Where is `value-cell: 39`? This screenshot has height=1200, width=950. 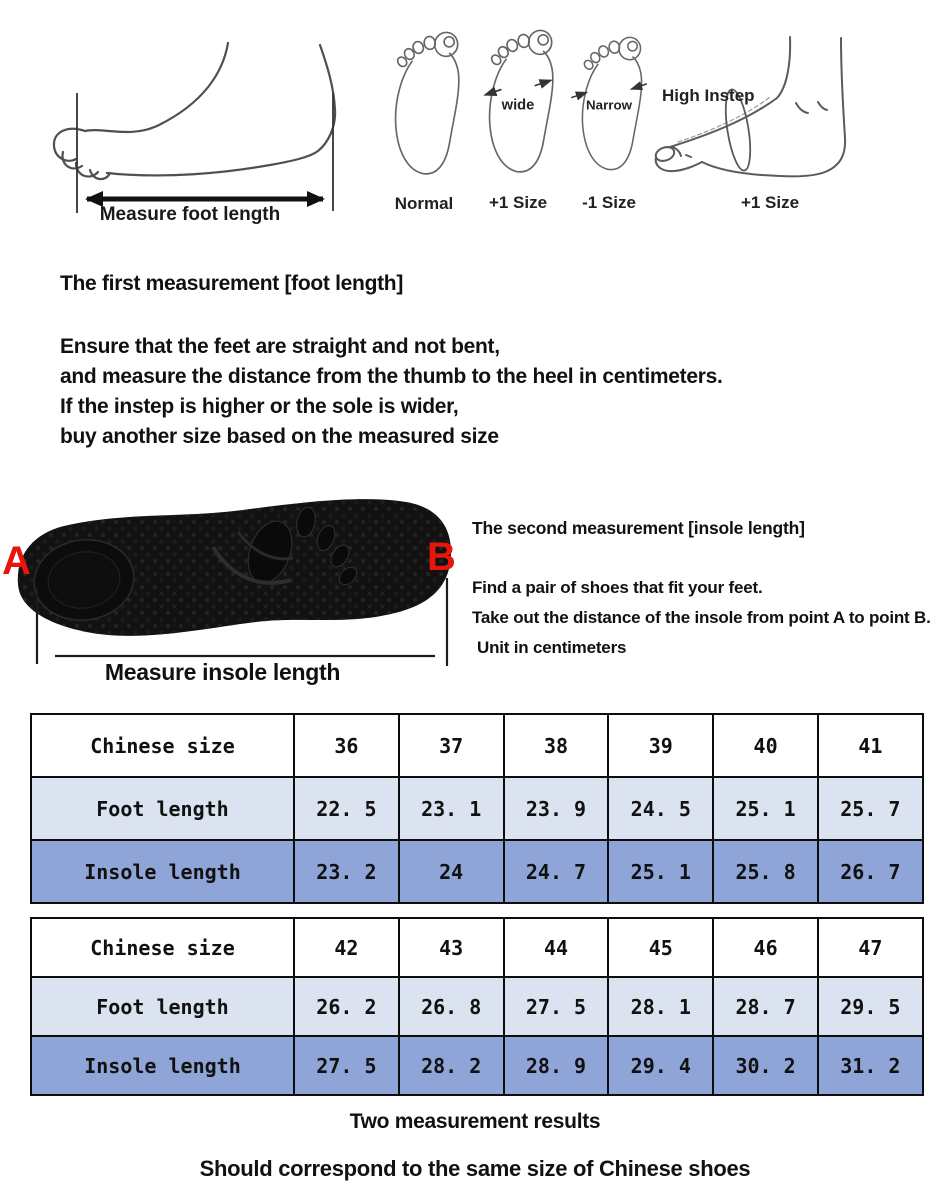 value-cell: 39 is located at coordinates (661, 745).